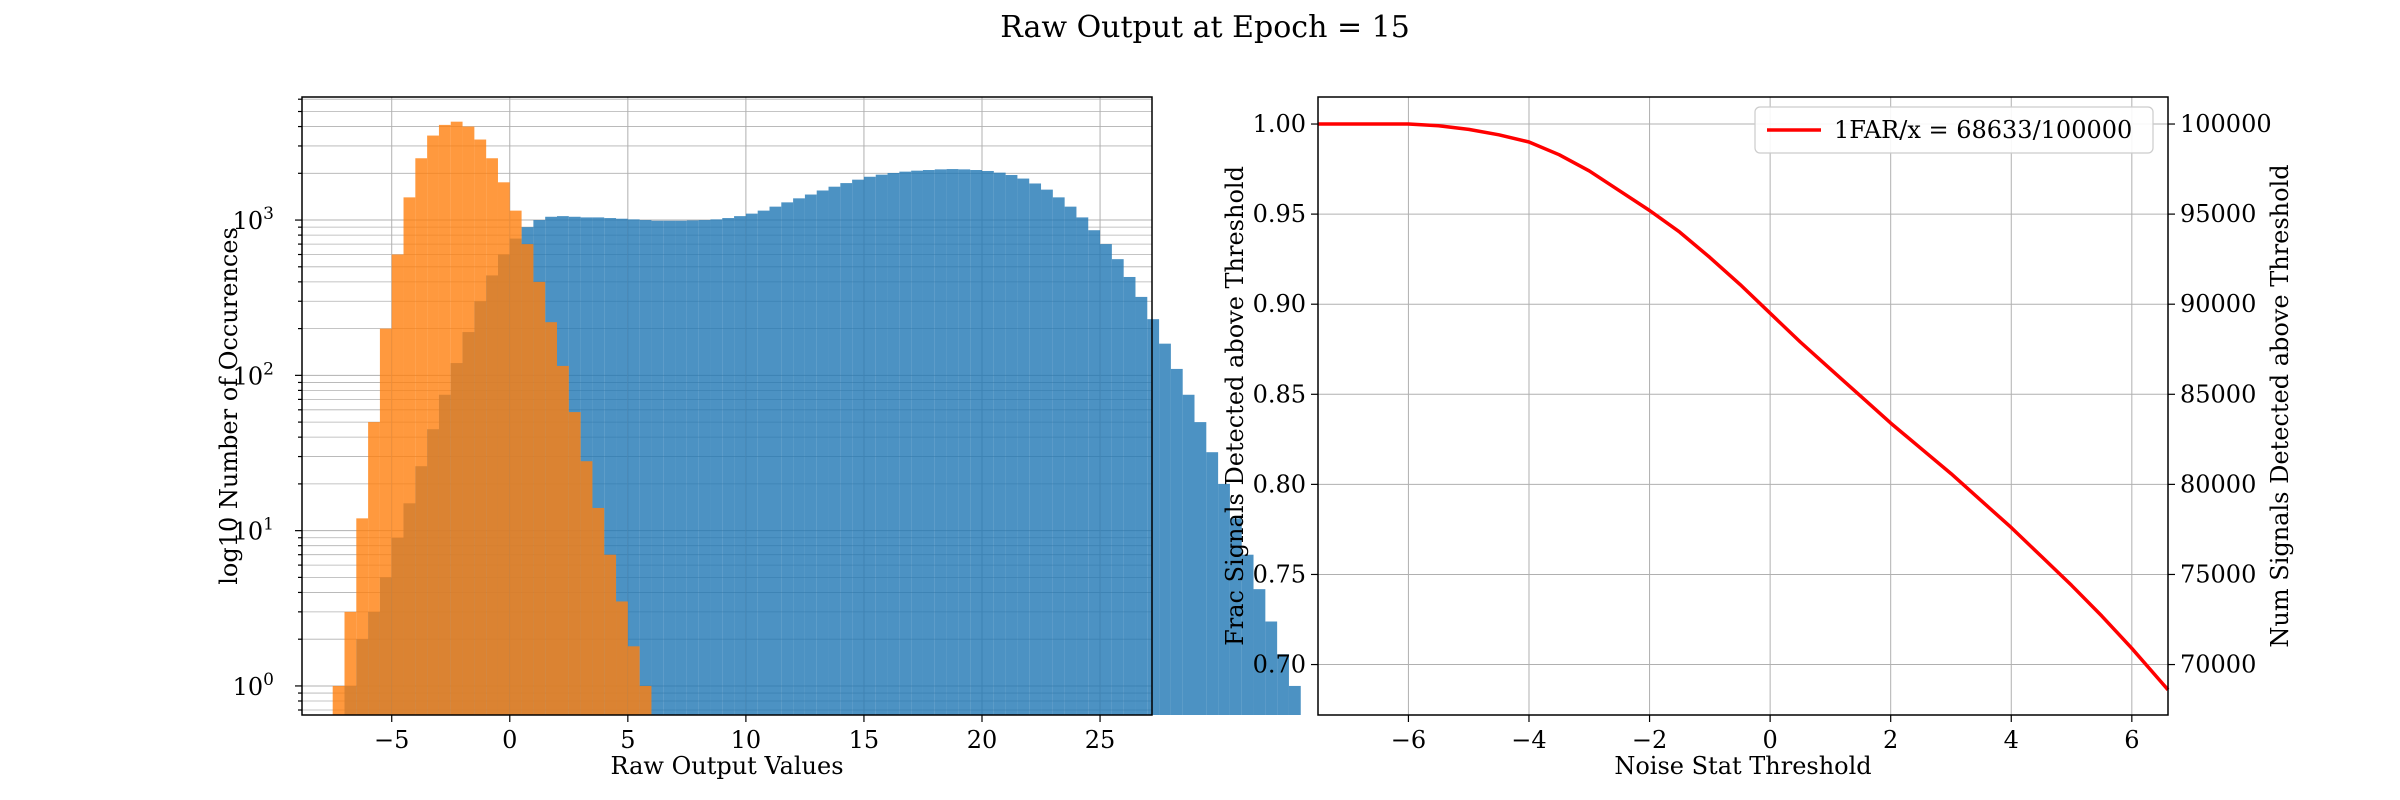  I want to click on y-tick-label: 0.70, so click(1279, 665).